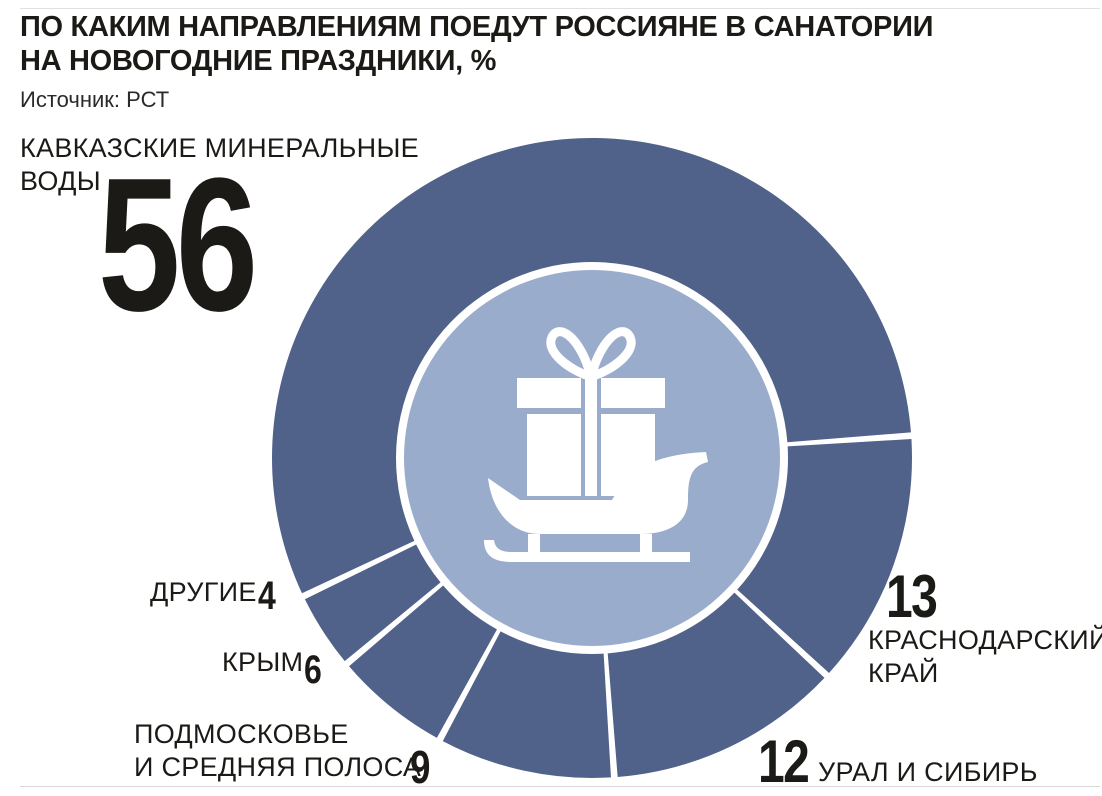 This screenshot has width=1102, height=796. What do you see at coordinates (570, 355) in the screenshot?
I see `gift-bow-left` at bounding box center [570, 355].